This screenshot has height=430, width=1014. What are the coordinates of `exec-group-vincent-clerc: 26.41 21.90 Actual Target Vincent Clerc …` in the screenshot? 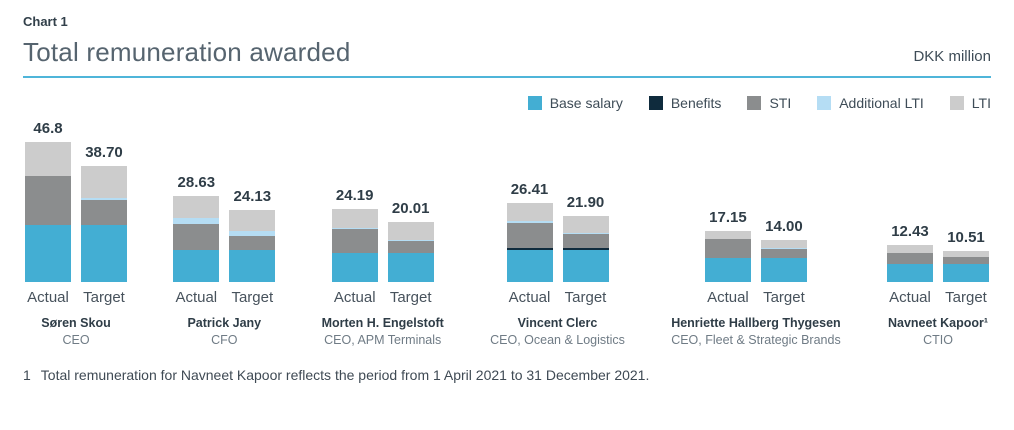 It's located at (557, 230).